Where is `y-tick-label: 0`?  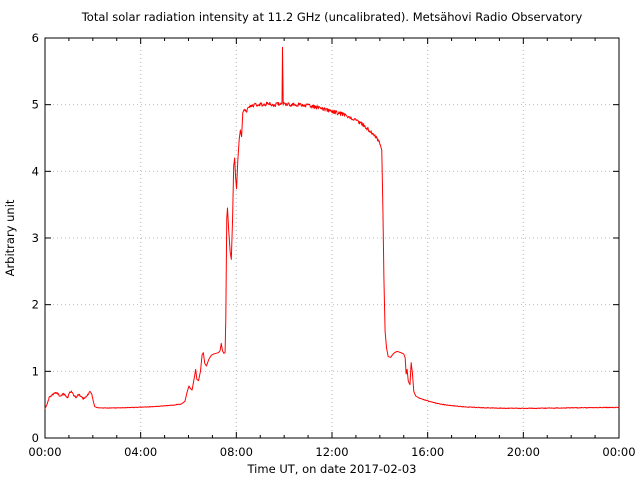
y-tick-label: 0 is located at coordinates (35, 438).